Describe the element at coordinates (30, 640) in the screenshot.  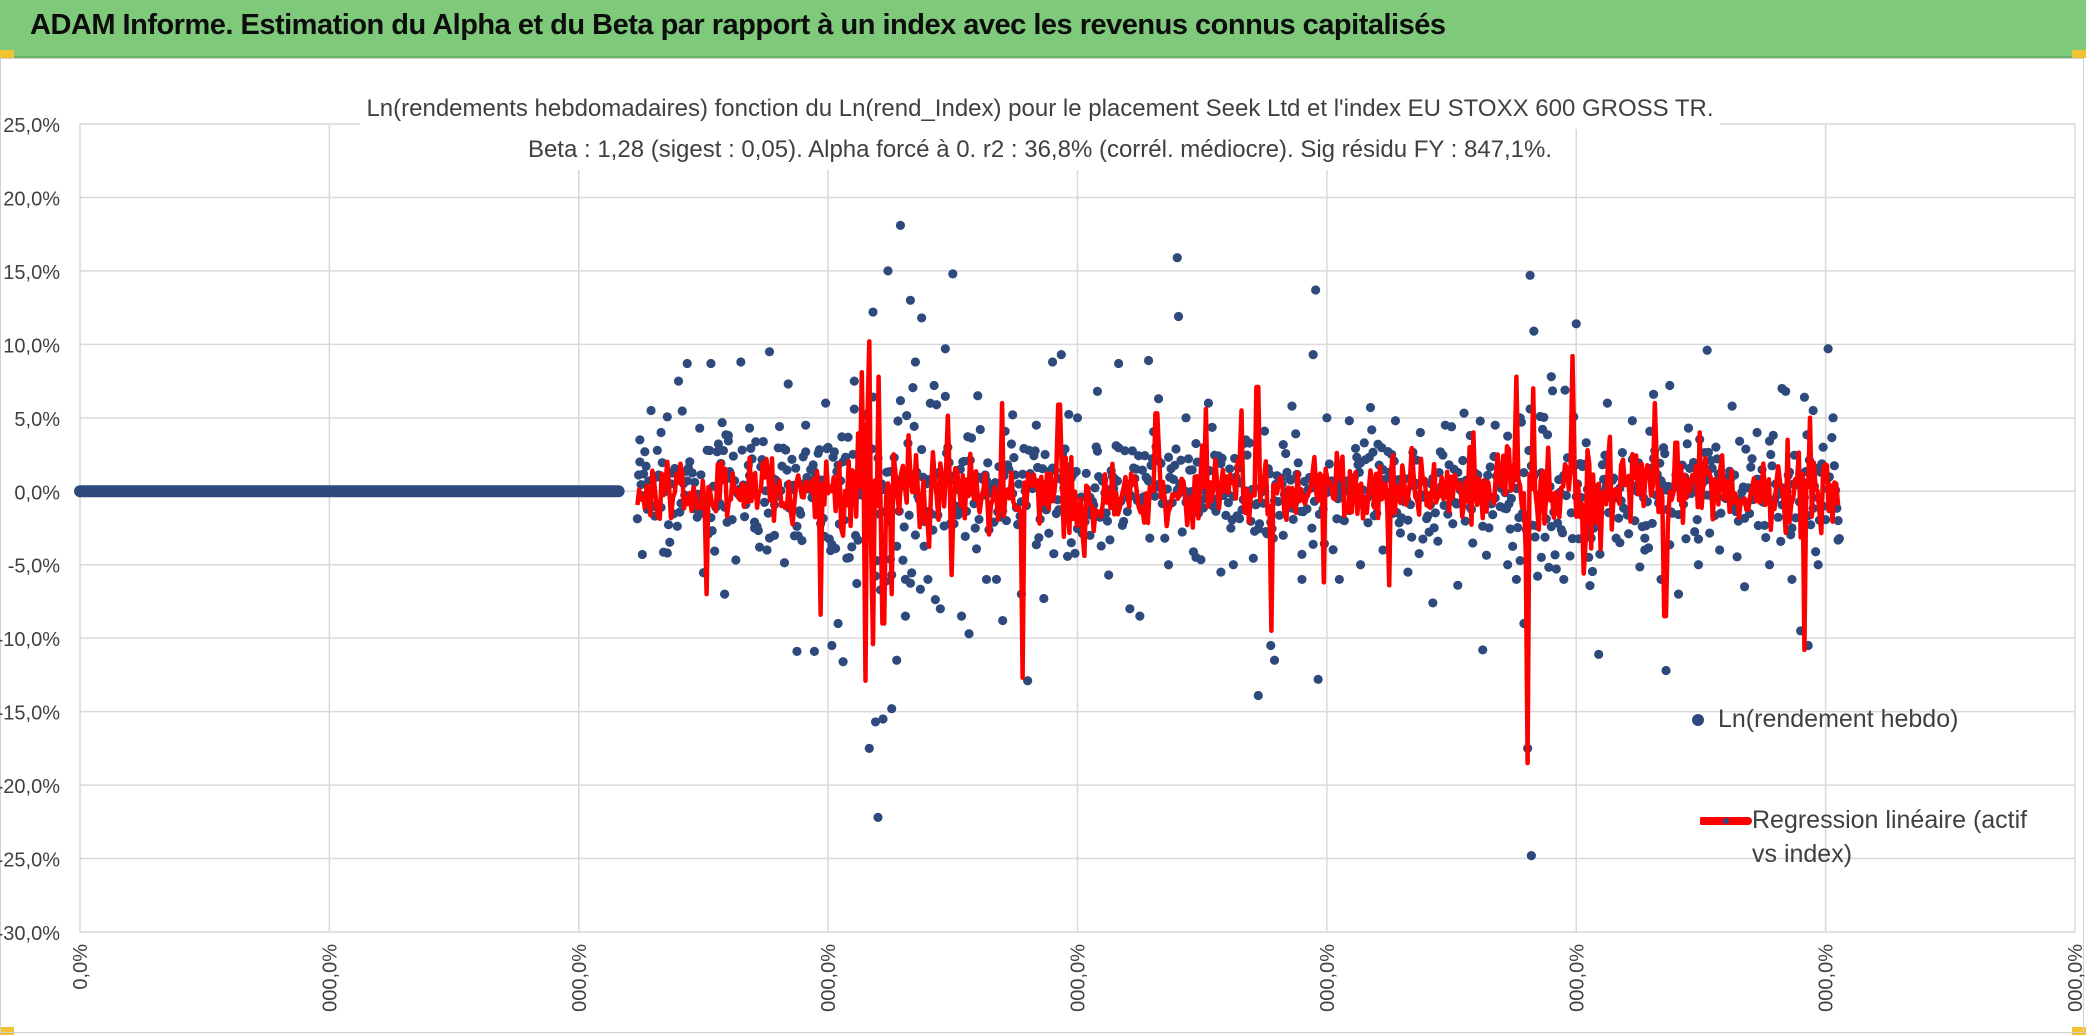
I see `y-tick-label: -10,0%` at that location.